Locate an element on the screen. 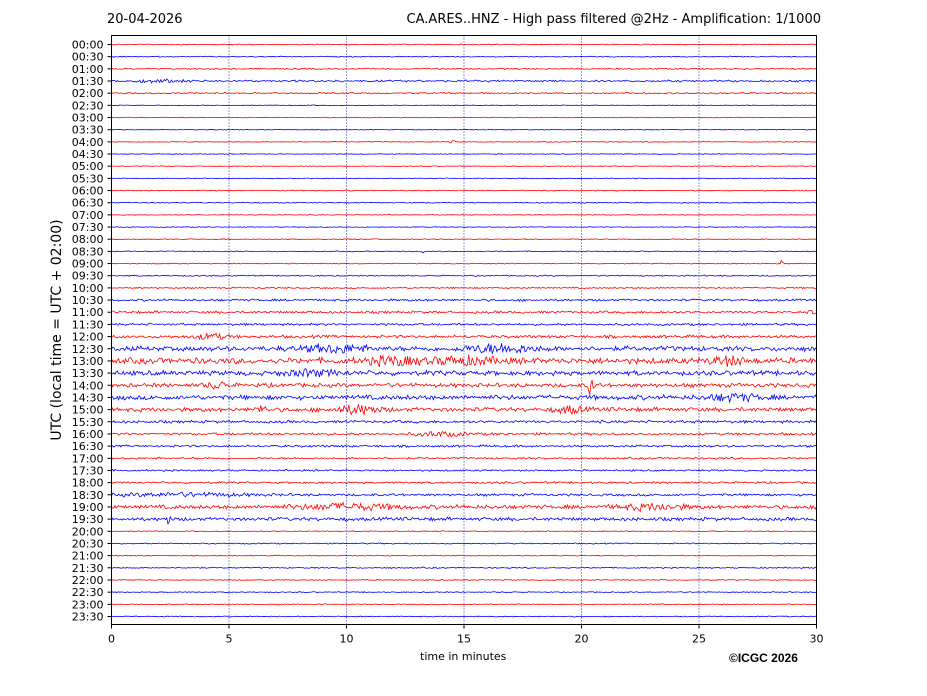 This screenshot has width=927, height=696. y-tick-label-0930: 09:30 is located at coordinates (88, 276).